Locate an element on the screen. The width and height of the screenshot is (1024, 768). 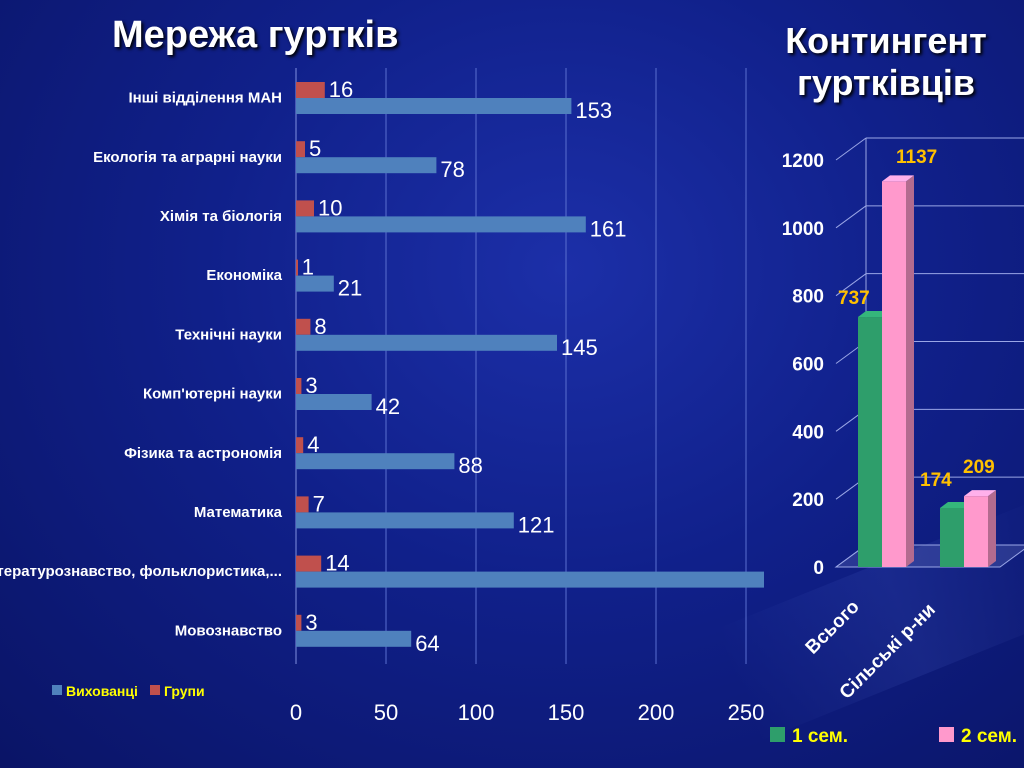
data-label-grupy: 8 is located at coordinates (320, 326).